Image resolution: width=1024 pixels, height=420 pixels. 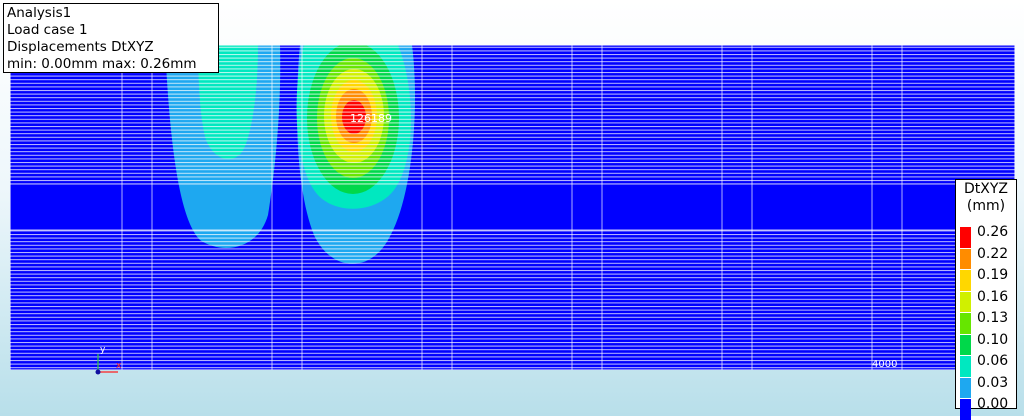 What do you see at coordinates (993, 339) in the screenshot?
I see `legend-value: 0.10` at bounding box center [993, 339].